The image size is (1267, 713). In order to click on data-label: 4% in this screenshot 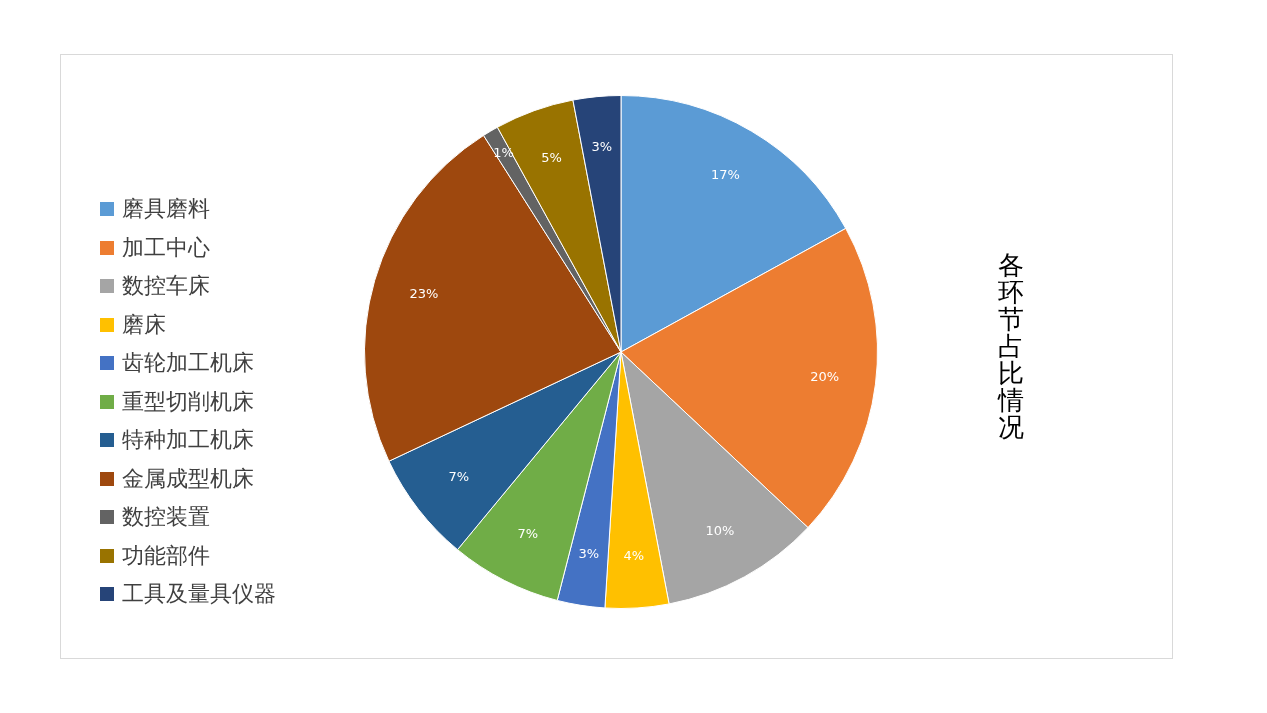, I will do `click(634, 556)`.